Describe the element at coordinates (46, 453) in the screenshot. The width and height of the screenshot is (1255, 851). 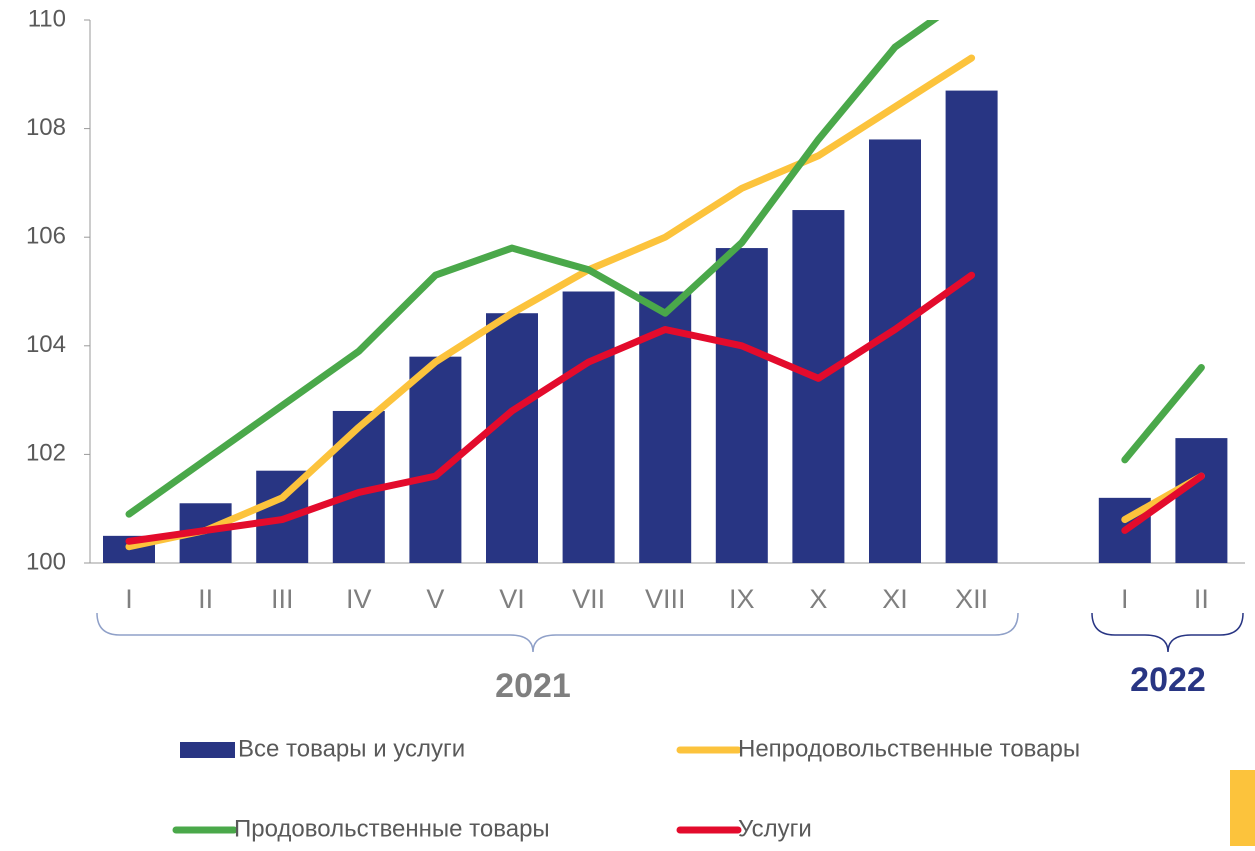
I see `y-tick-label: 102` at that location.